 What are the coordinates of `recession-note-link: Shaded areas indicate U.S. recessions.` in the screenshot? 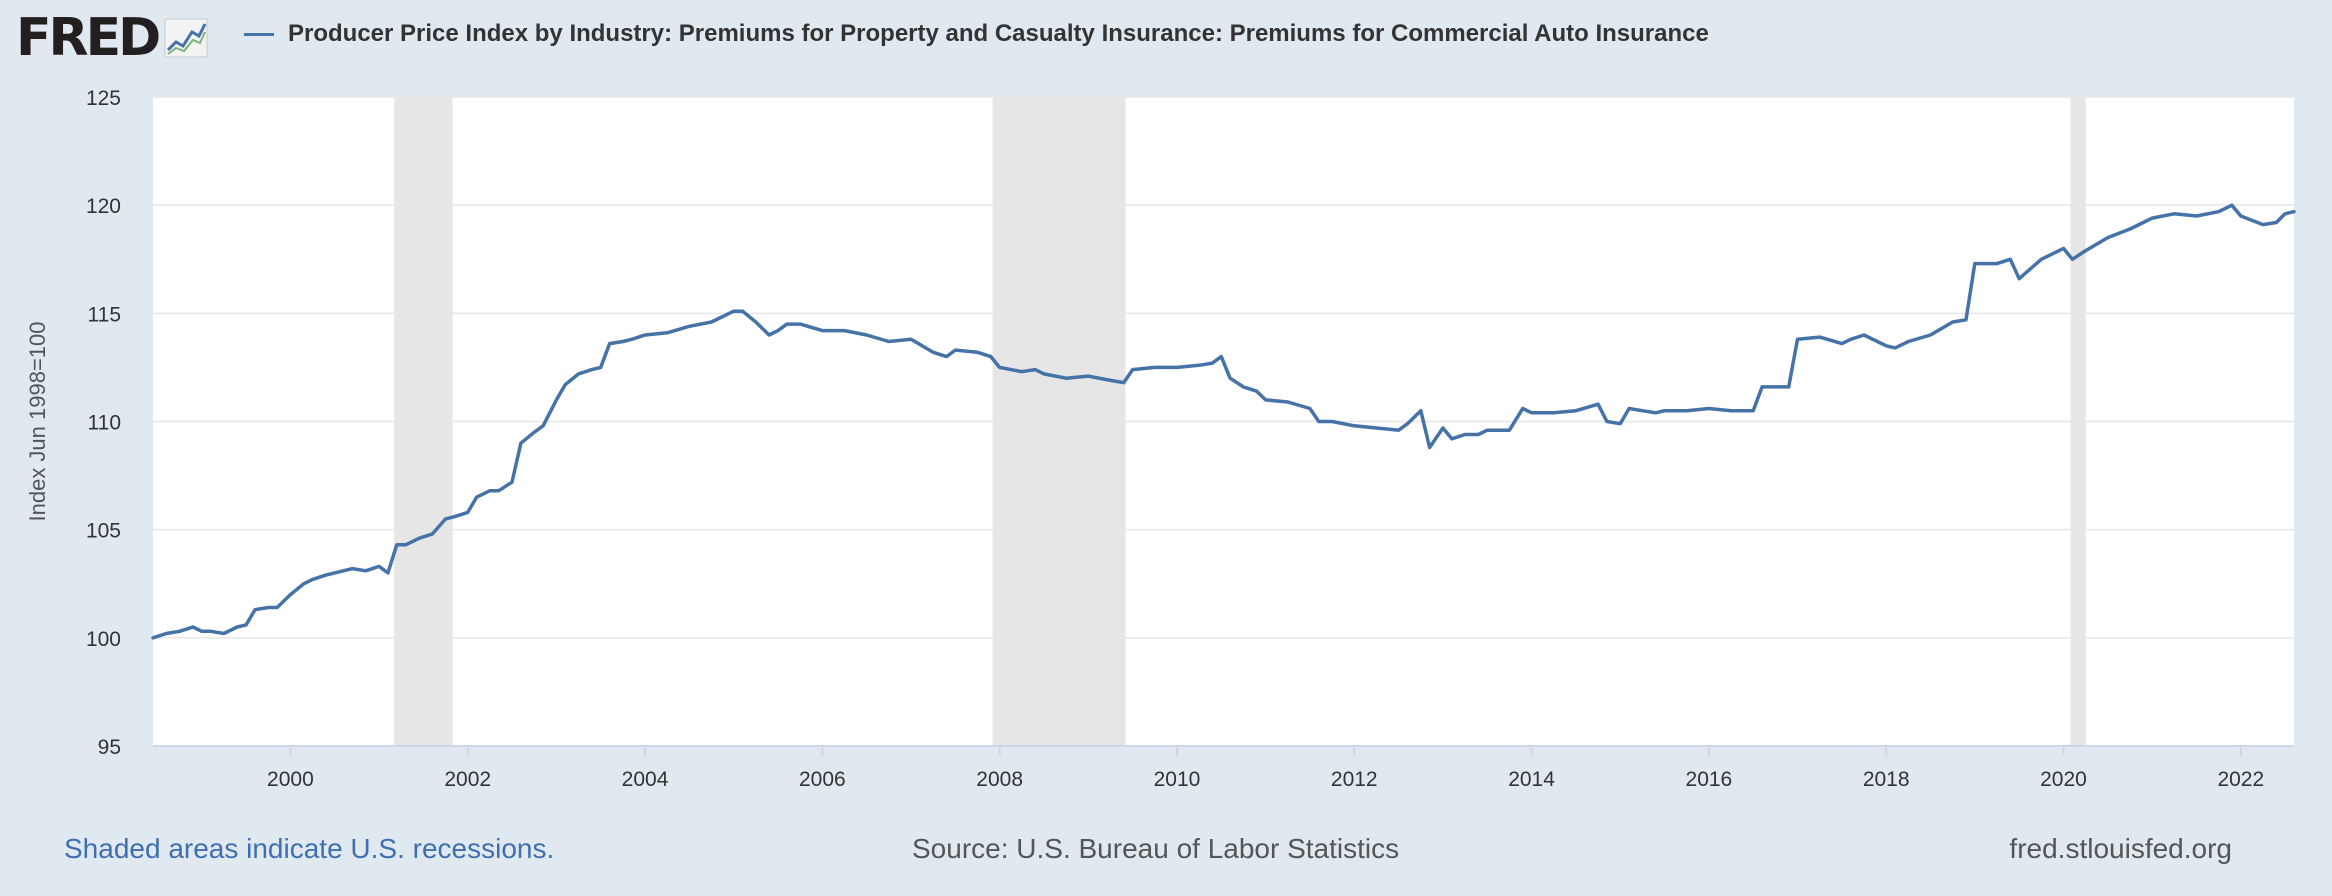 It's located at (309, 848).